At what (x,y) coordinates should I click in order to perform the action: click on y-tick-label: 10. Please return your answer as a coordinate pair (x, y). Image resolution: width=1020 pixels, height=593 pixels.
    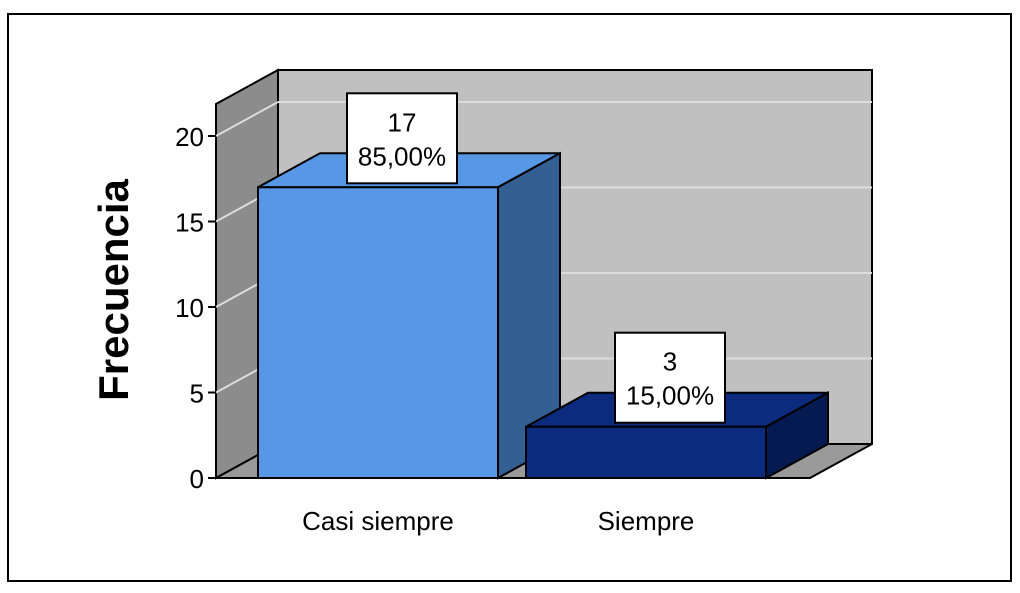
    Looking at the image, I should click on (189, 308).